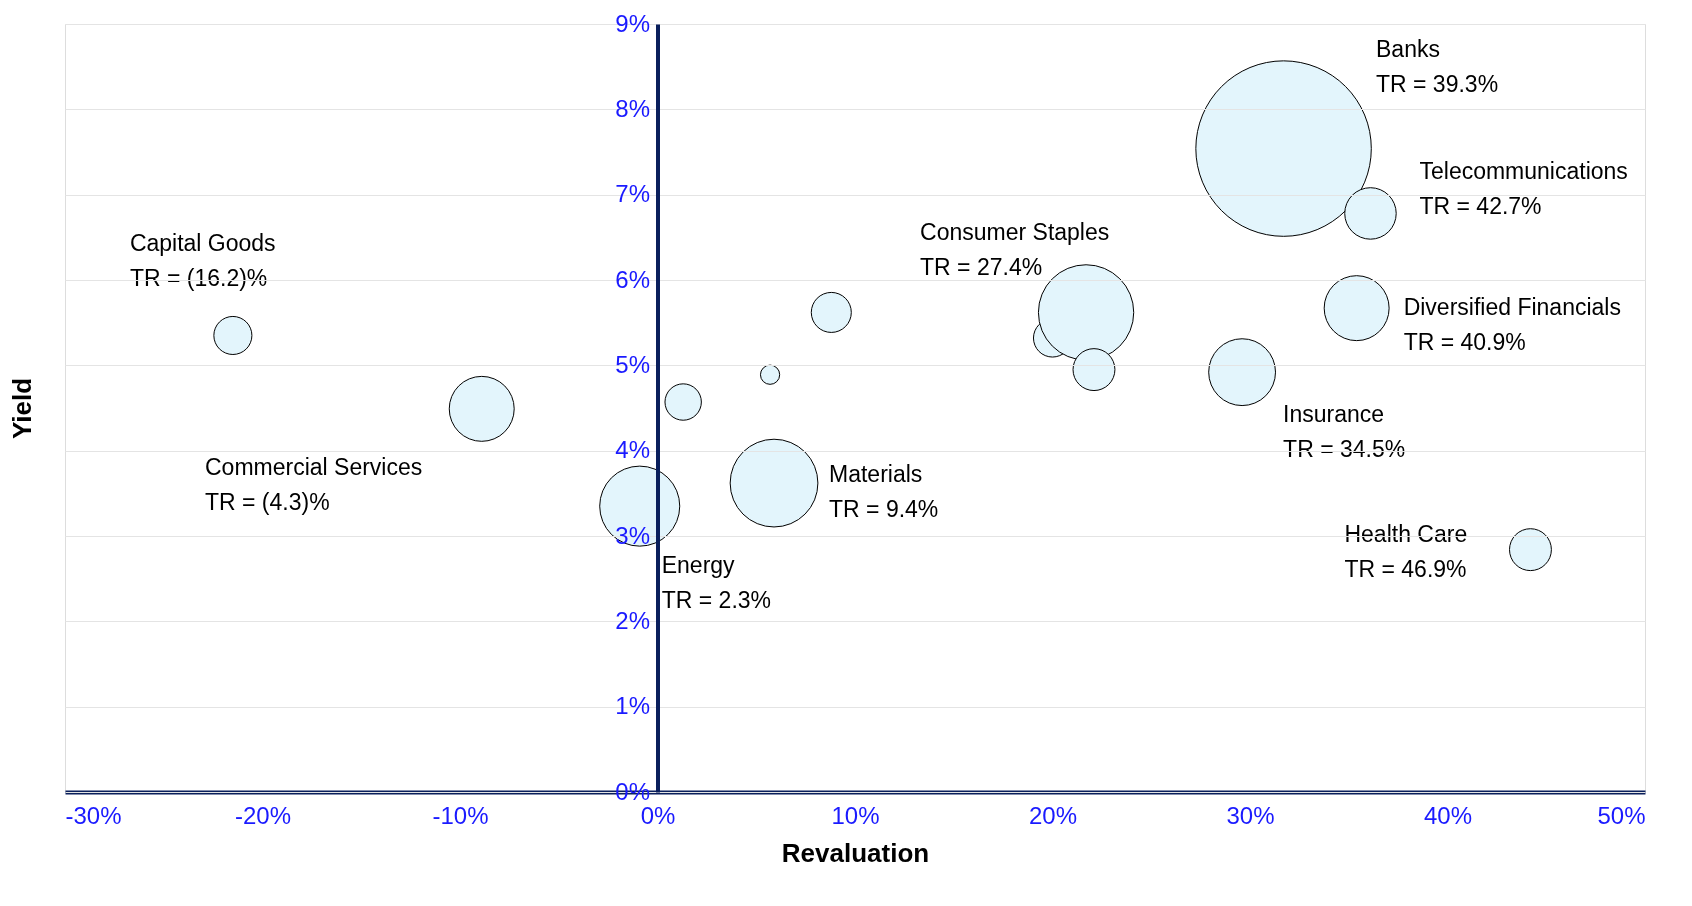 This screenshot has height=906, width=1692. Describe the element at coordinates (632, 194) in the screenshot. I see `y-tick-label: 7%` at that location.